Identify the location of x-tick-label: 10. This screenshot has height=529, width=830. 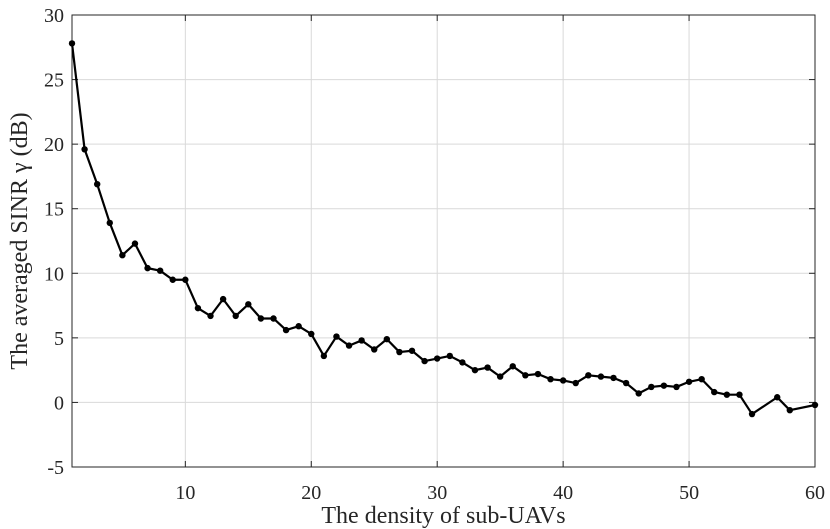
(185, 493).